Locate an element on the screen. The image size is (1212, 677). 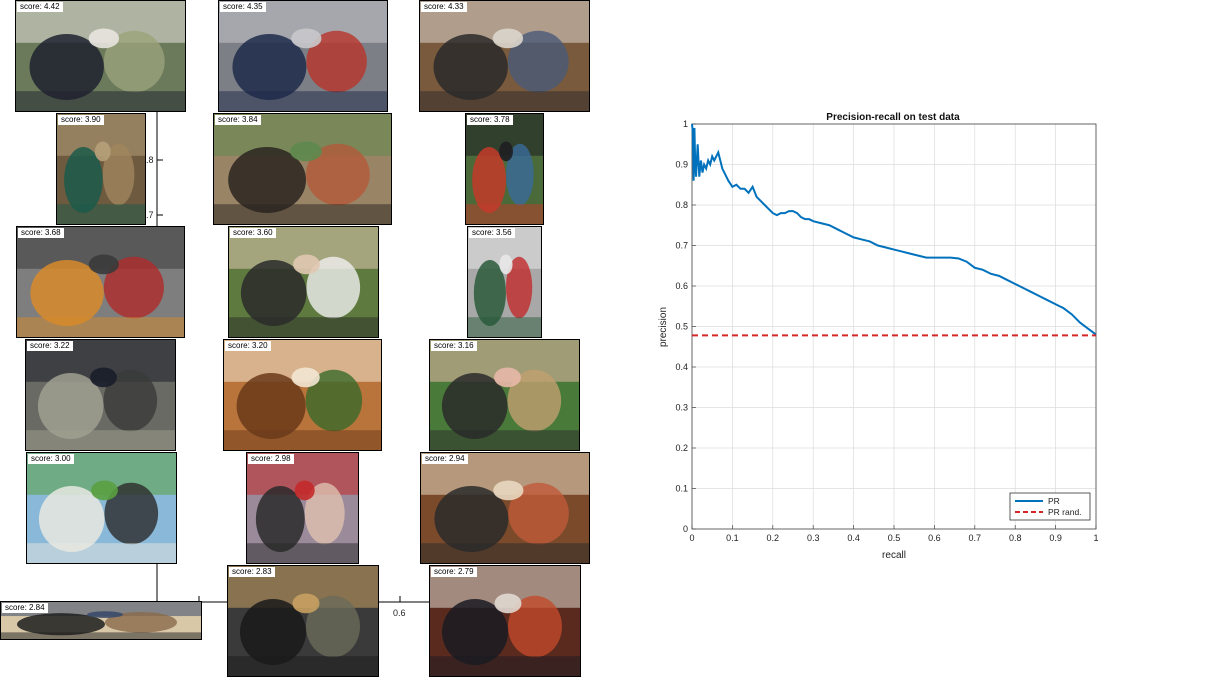
thumbnail-image-cyclists is located at coordinates (100, 282).